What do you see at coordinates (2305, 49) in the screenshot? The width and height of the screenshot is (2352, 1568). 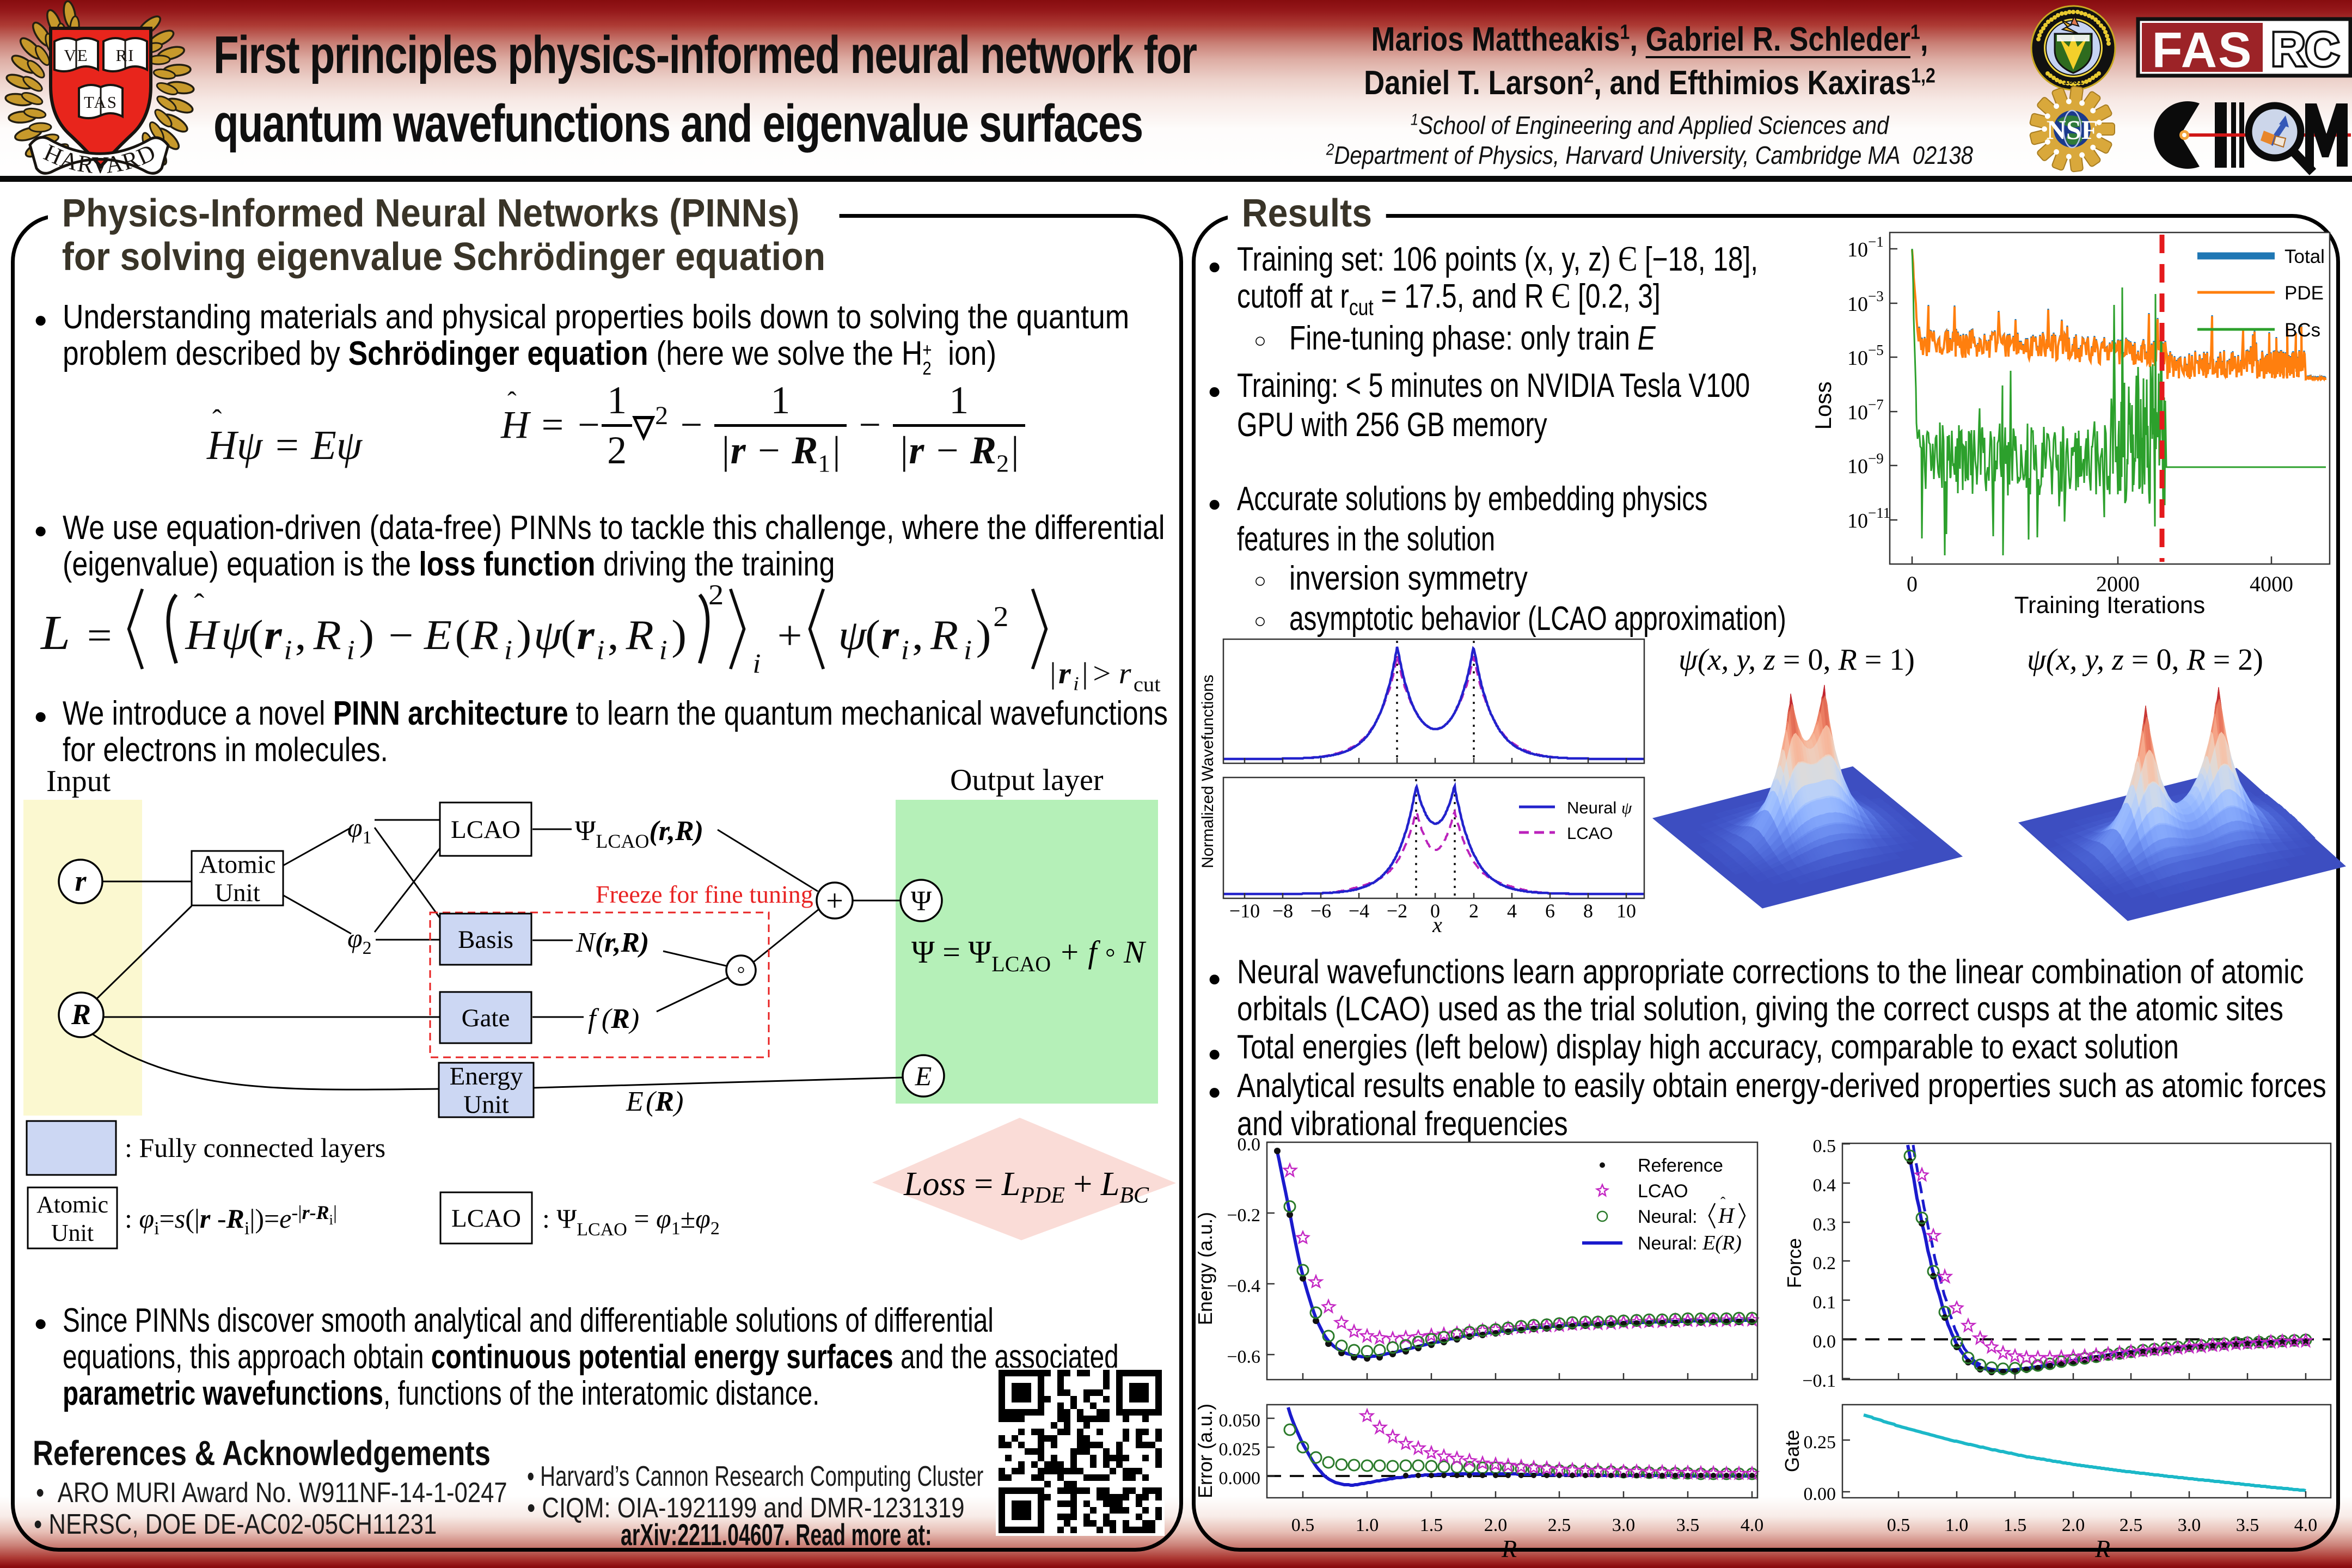 I see `svg-text: RC` at bounding box center [2305, 49].